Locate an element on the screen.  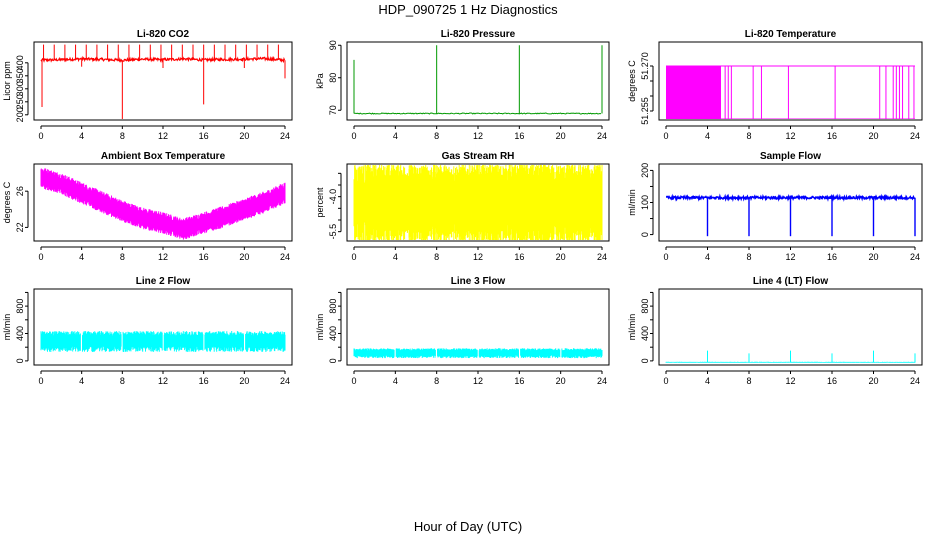
figure-title: HDP_090725 1 Hz Diagnostics is located at coordinates (468, 9).